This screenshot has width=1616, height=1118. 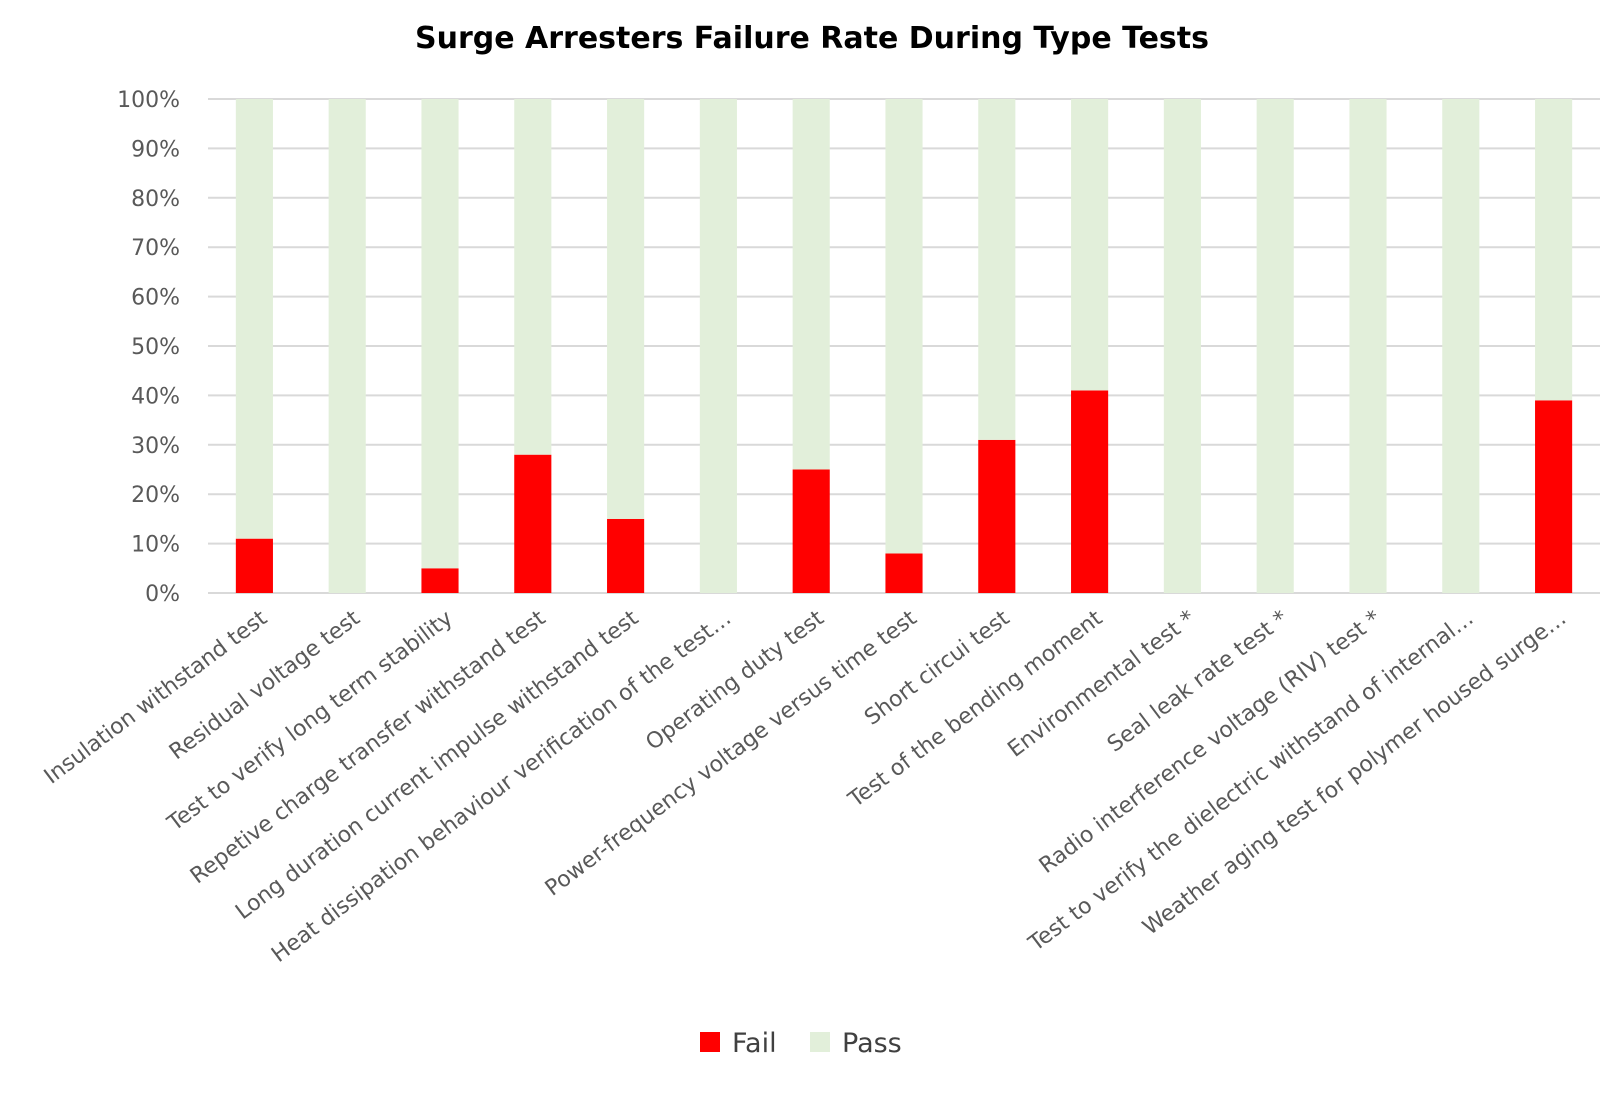 I want to click on legend-label-fail: Fail, so click(x=754, y=1043).